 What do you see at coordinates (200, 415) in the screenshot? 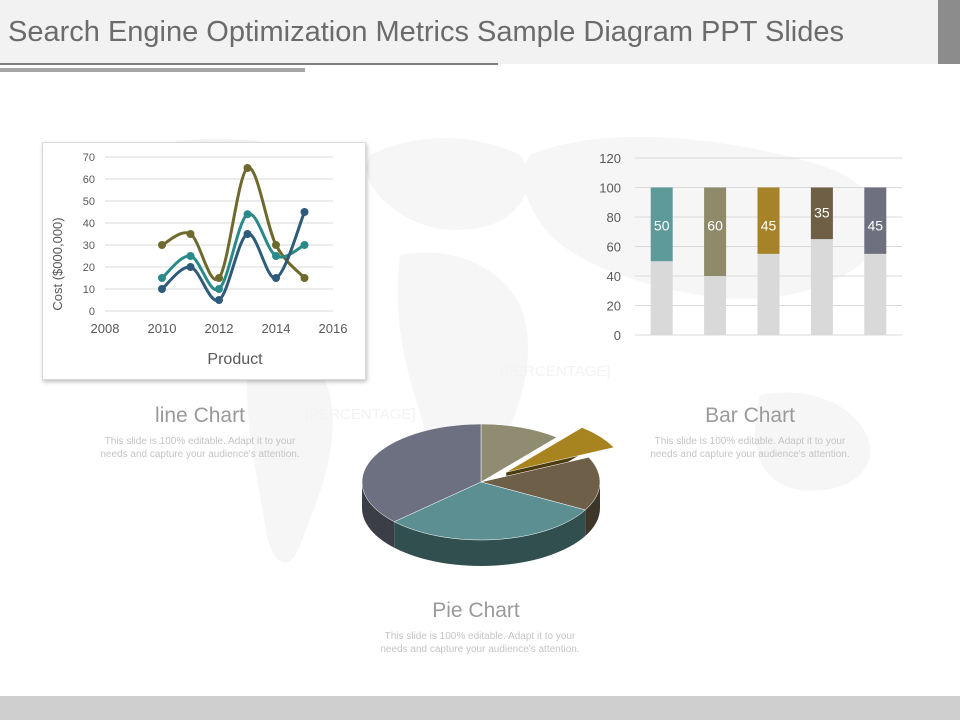
I see `line-chart-heading: line Chart` at bounding box center [200, 415].